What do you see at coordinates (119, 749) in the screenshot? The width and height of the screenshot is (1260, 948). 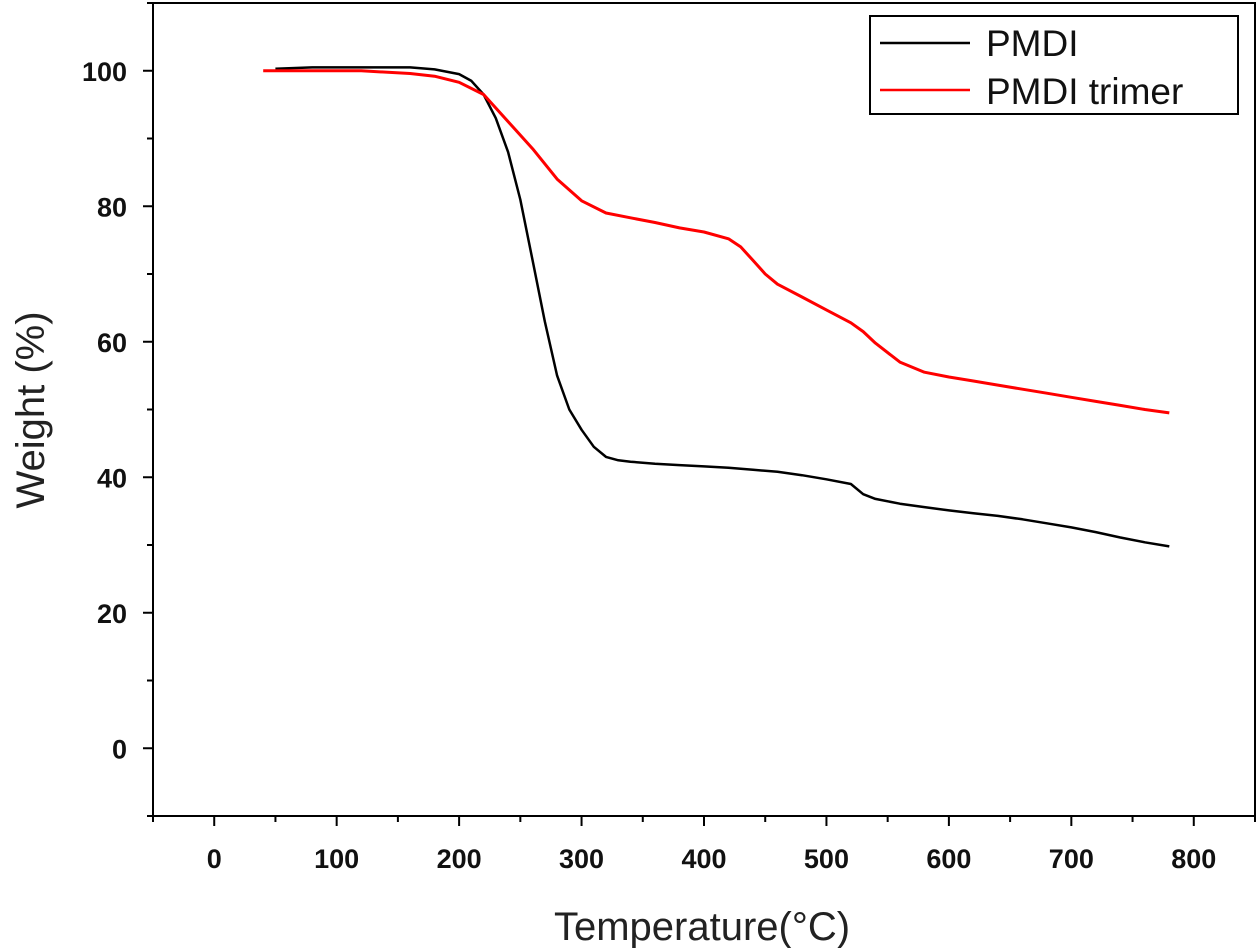 I see `y-tick-label: 0` at bounding box center [119, 749].